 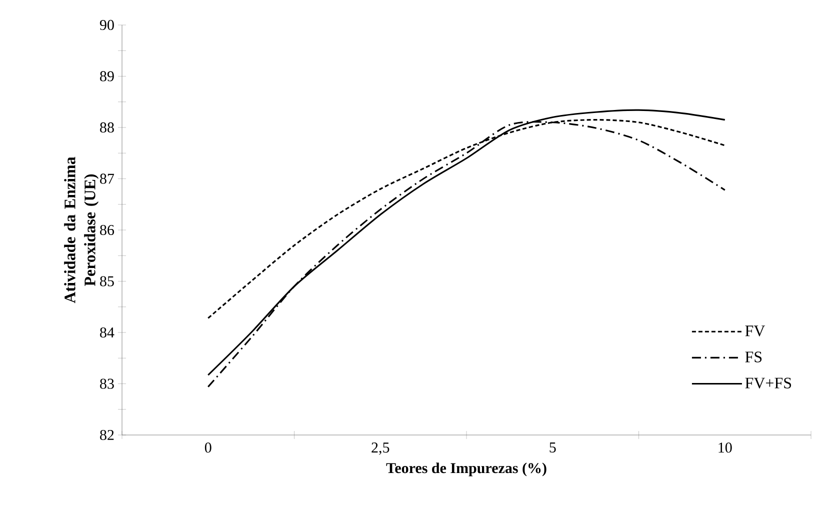 What do you see at coordinates (107, 383) in the screenshot?
I see `y-tick-label: 83` at bounding box center [107, 383].